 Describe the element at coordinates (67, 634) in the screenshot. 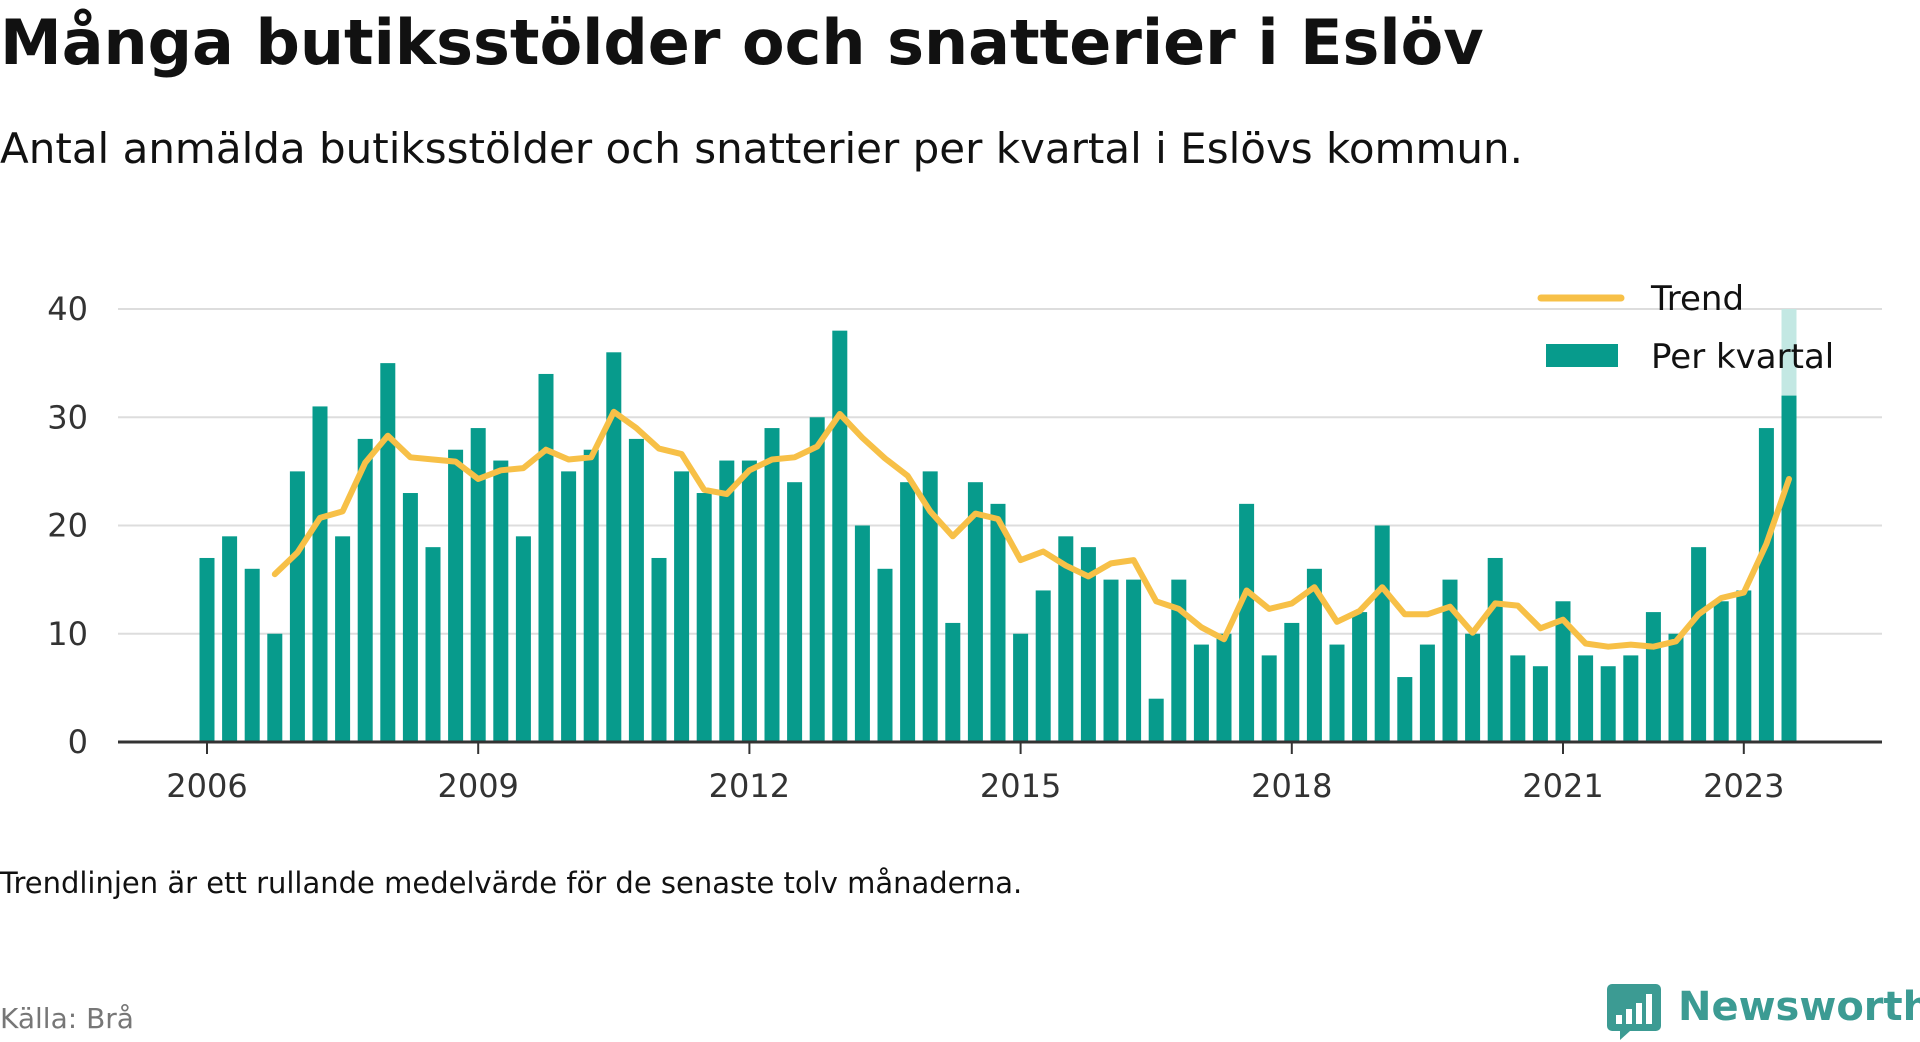

I see `y-tick-label: 10` at that location.